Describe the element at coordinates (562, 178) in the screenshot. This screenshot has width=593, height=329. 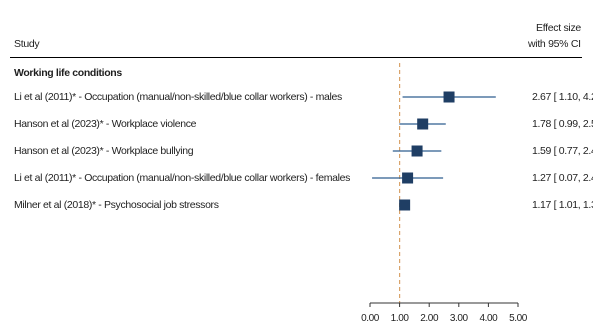
I see `effect-size-ci-text: 1.27 [ 0.07, 2.47]` at that location.